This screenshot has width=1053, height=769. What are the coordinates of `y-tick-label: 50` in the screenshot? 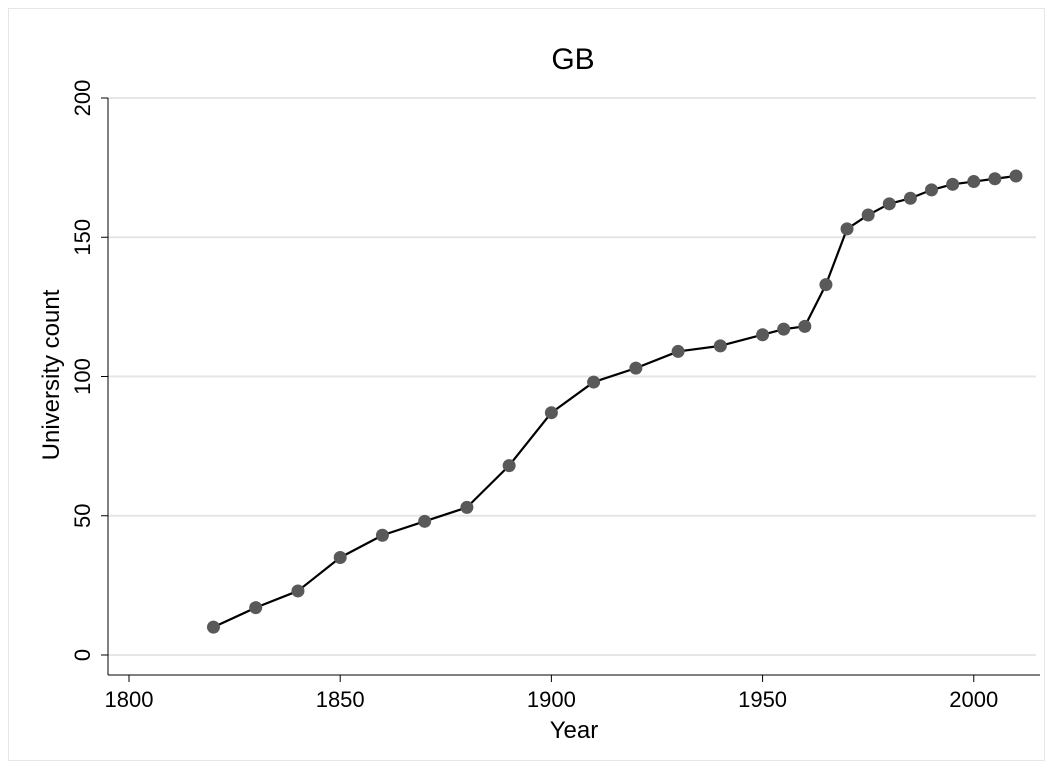 It's located at (82, 516).